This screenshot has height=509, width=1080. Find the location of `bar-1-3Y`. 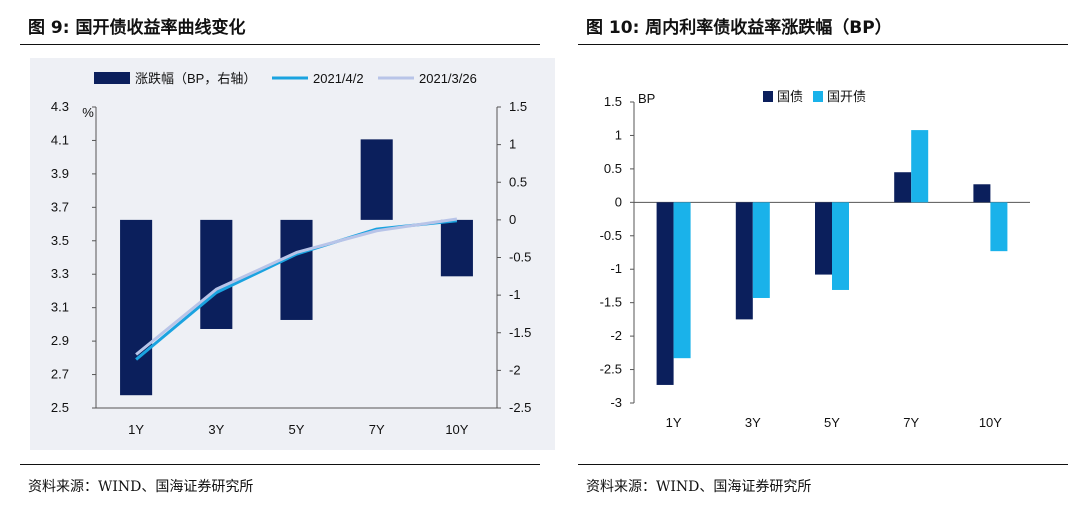

bar-1-3Y is located at coordinates (761, 250).